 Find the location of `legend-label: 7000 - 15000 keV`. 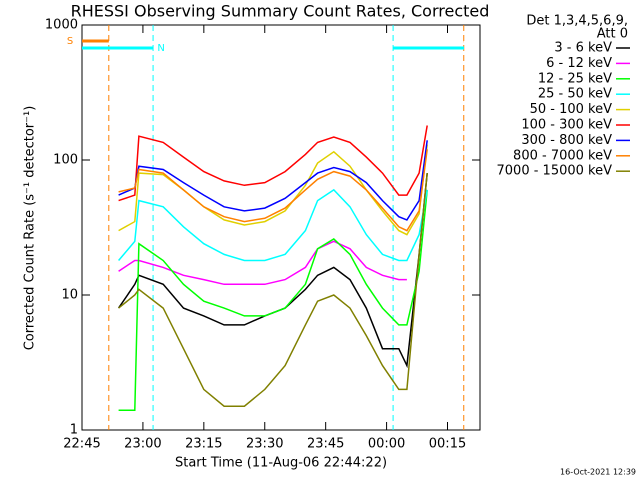

legend-label: 7000 - 15000 keV is located at coordinates (555, 171).